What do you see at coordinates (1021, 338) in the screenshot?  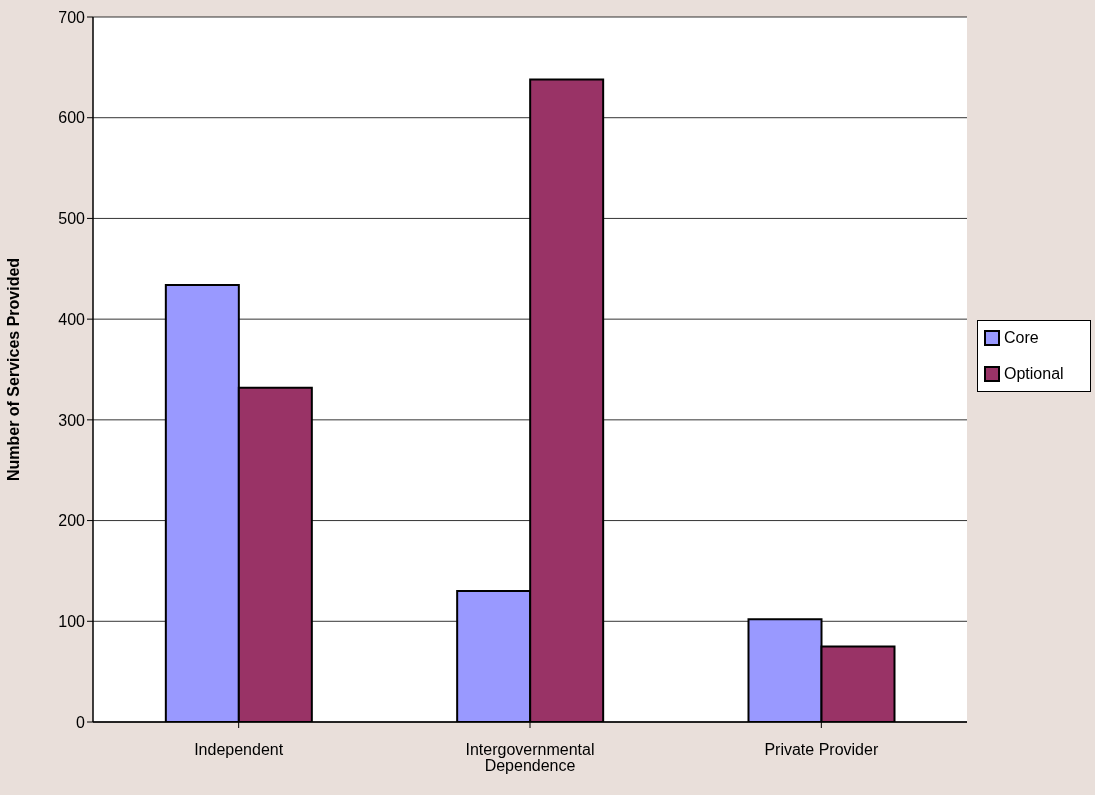 I see `legend-label: Core` at bounding box center [1021, 338].